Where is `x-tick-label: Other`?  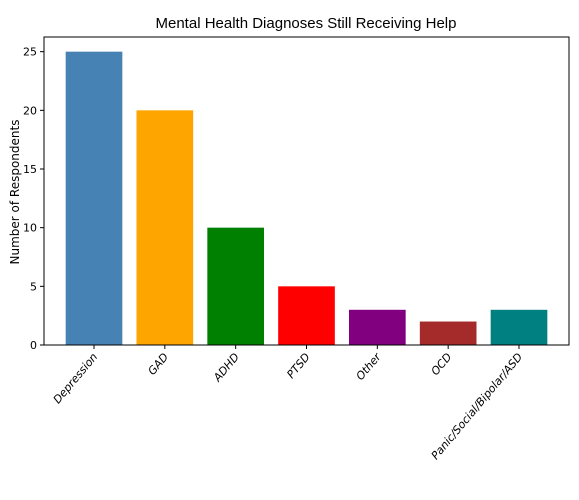 x-tick-label: Other is located at coordinates (369, 365).